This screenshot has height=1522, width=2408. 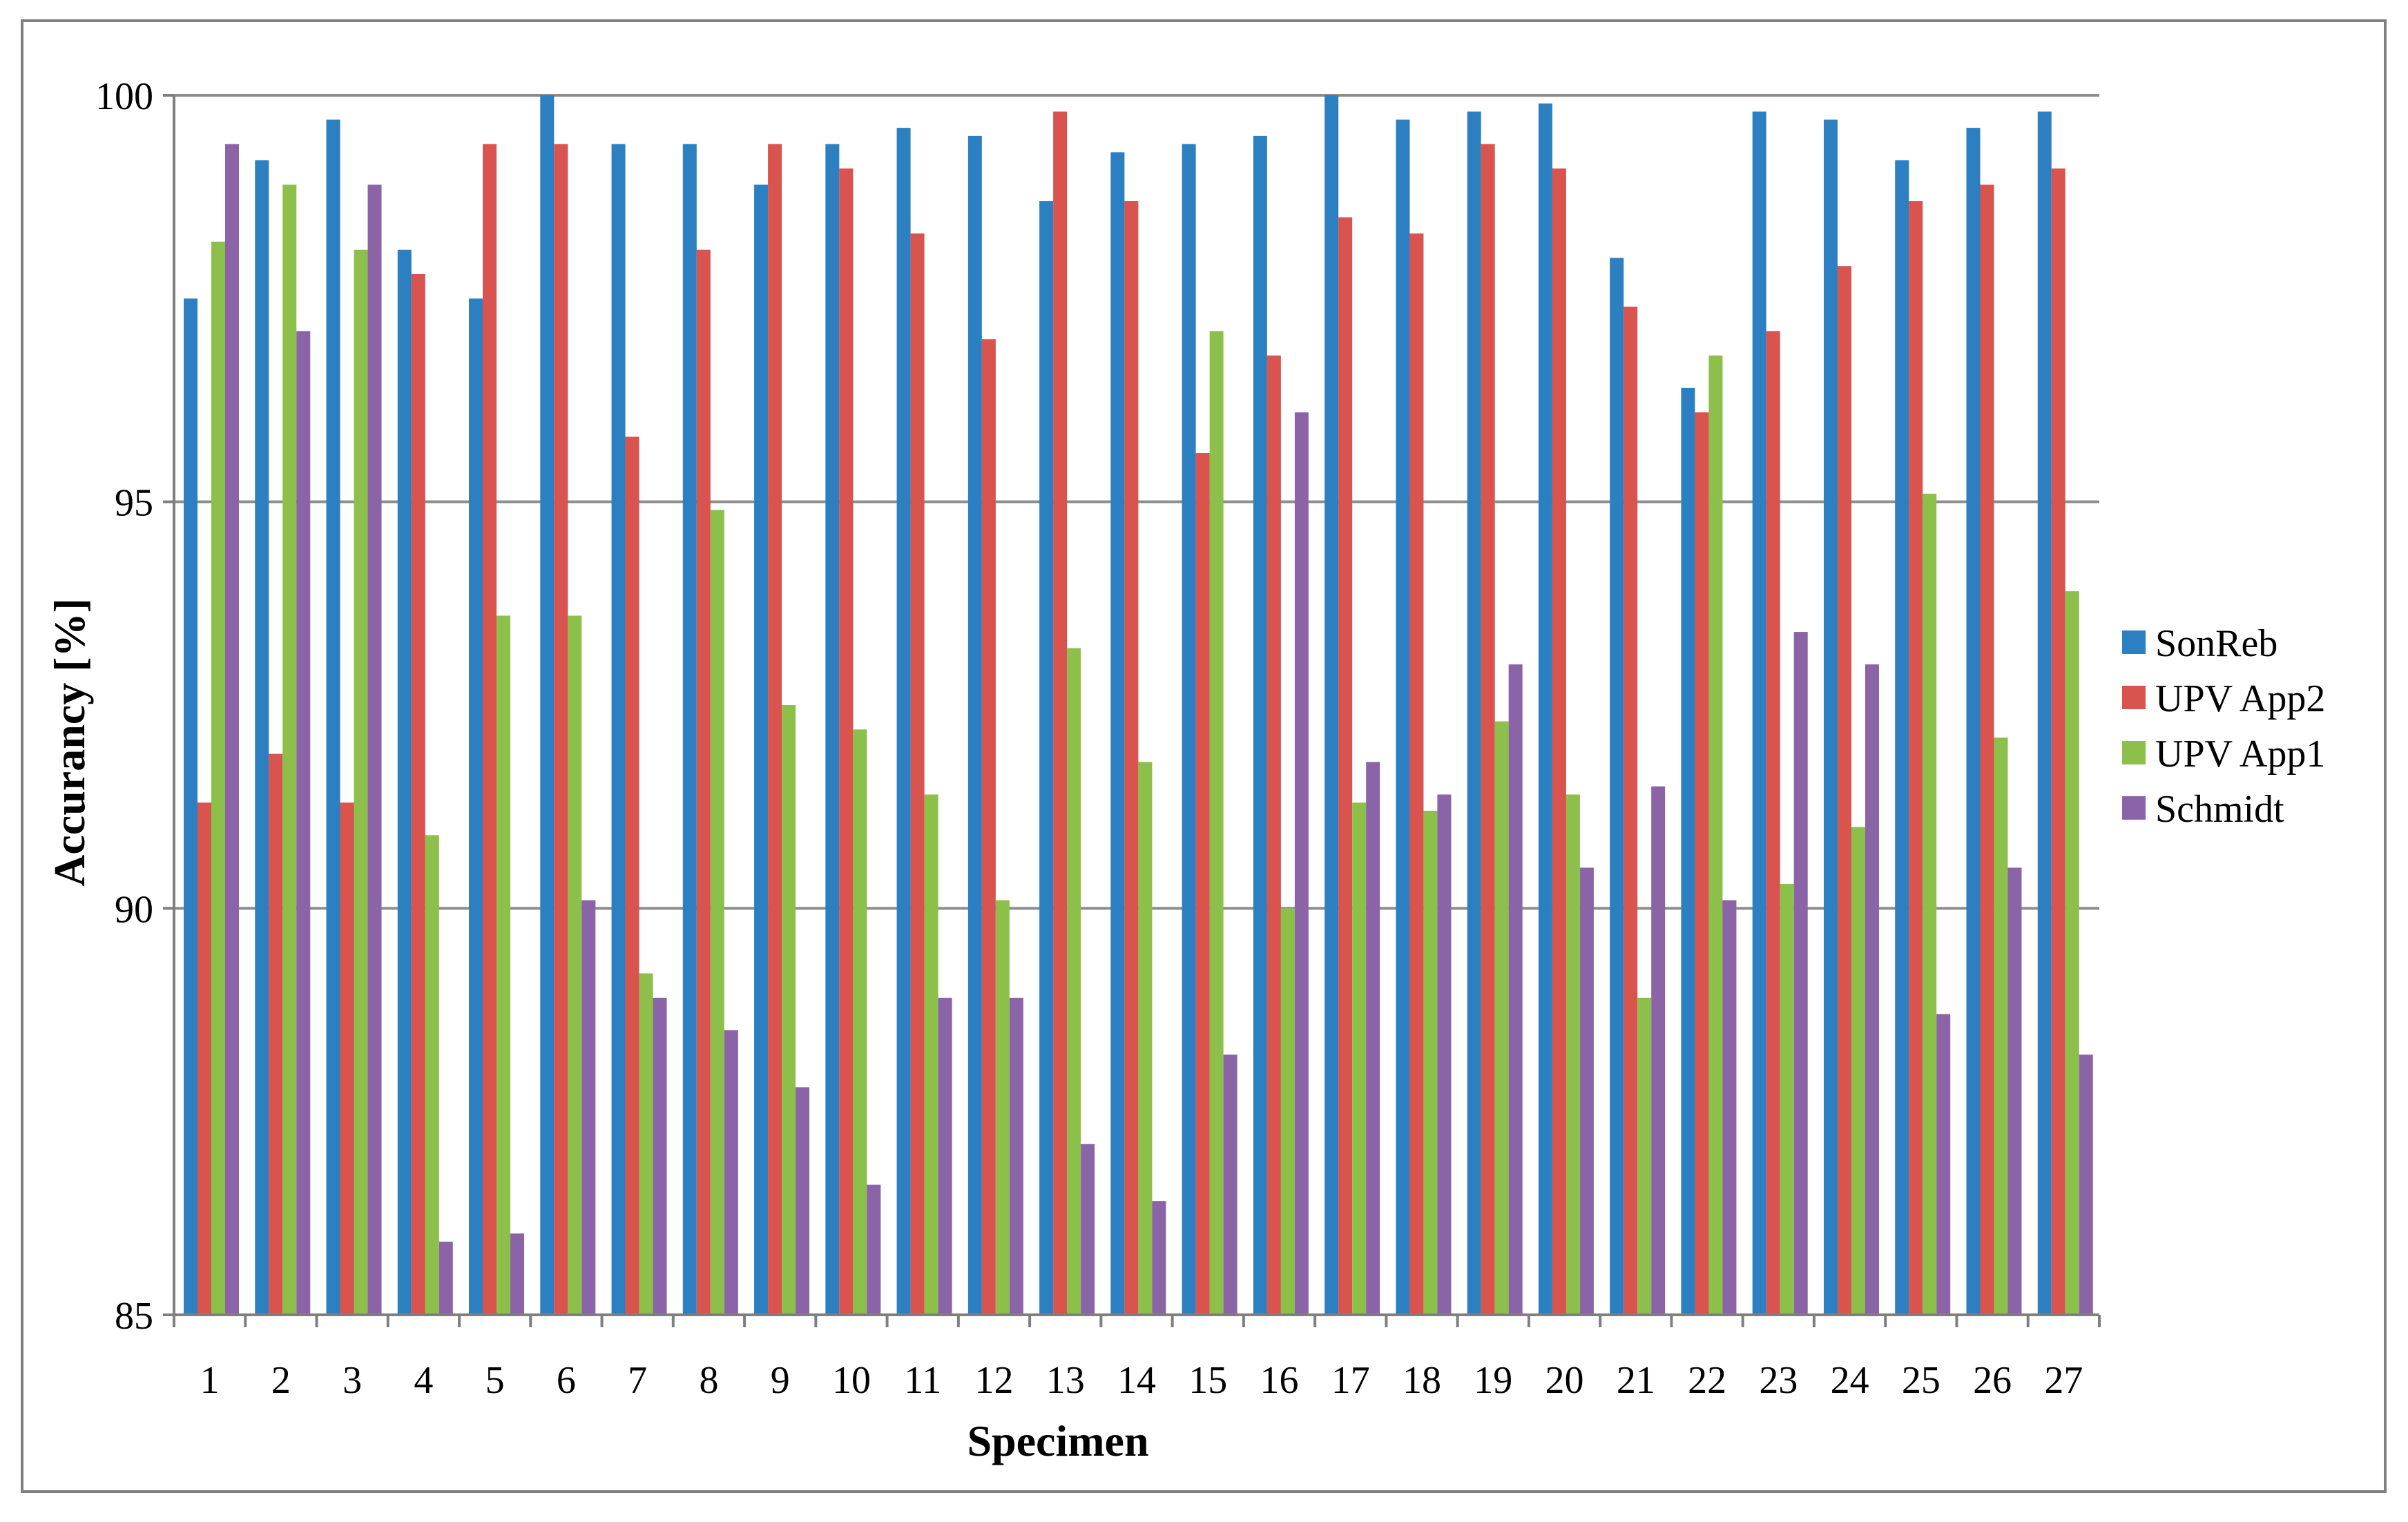 What do you see at coordinates (2240, 755) in the screenshot?
I see `legend-label-upv-app1: UPV App1` at bounding box center [2240, 755].